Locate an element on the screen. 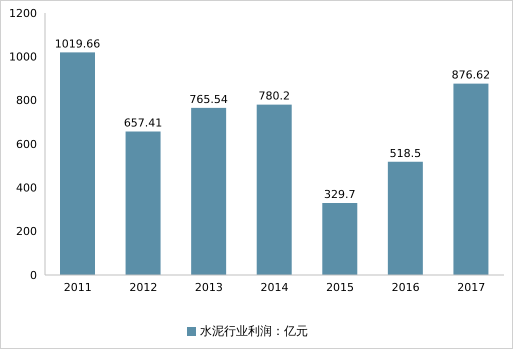  legend-label: 水泥行业利润：亿元 is located at coordinates (254, 331).